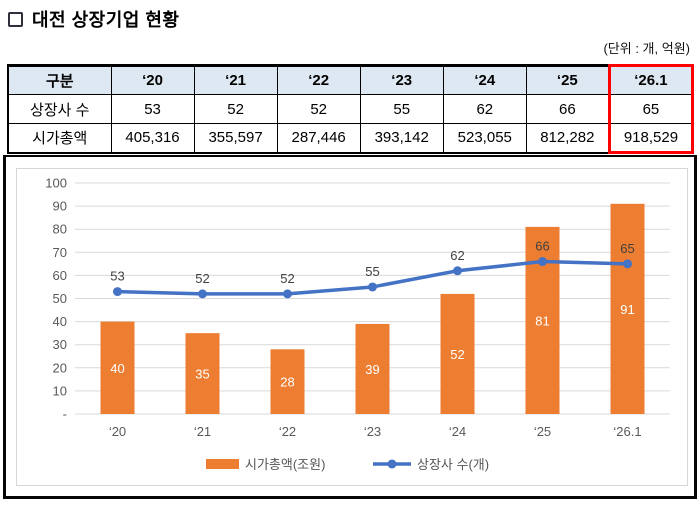 Image resolution: width=700 pixels, height=520 pixels. What do you see at coordinates (59, 109) in the screenshot?
I see `row-label: 상장사 수` at bounding box center [59, 109].